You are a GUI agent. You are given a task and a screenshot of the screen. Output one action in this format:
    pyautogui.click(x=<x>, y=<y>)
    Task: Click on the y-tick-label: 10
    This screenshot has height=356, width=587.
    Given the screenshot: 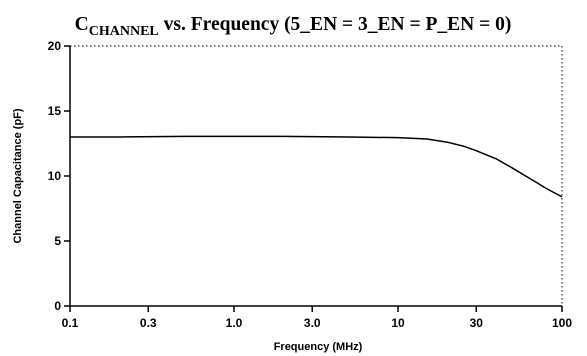 What is the action you would take?
    pyautogui.click(x=55, y=176)
    